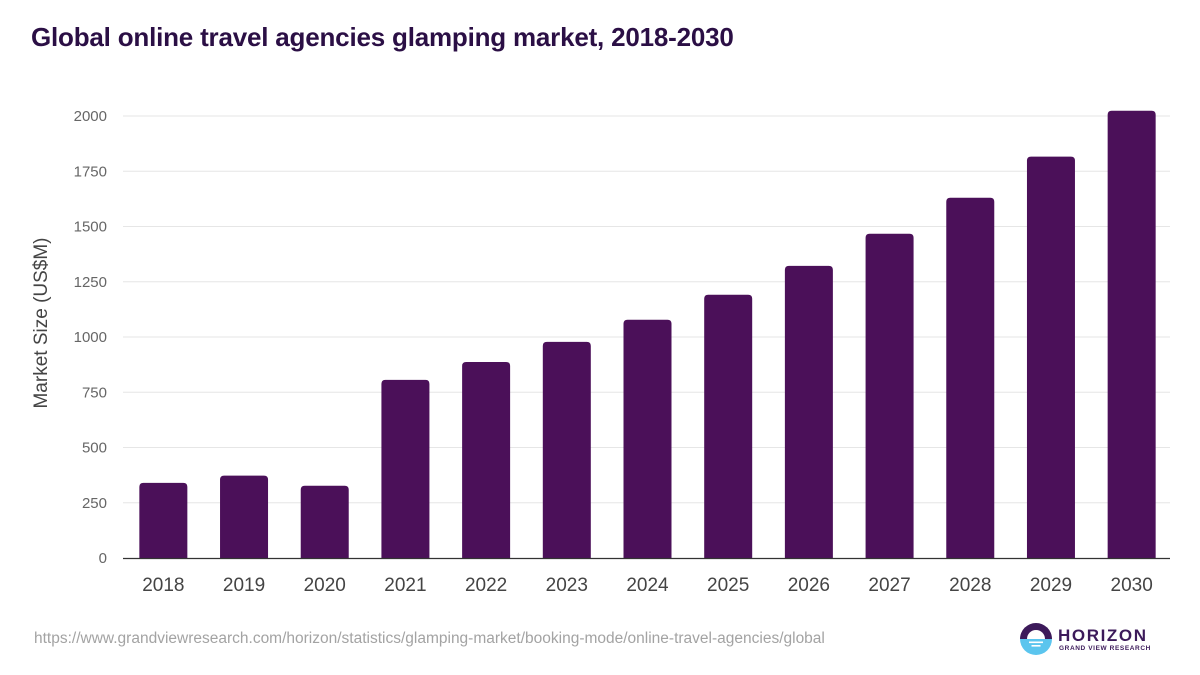 The height and width of the screenshot is (675, 1200). I want to click on y-tick-label: 1250, so click(90, 282).